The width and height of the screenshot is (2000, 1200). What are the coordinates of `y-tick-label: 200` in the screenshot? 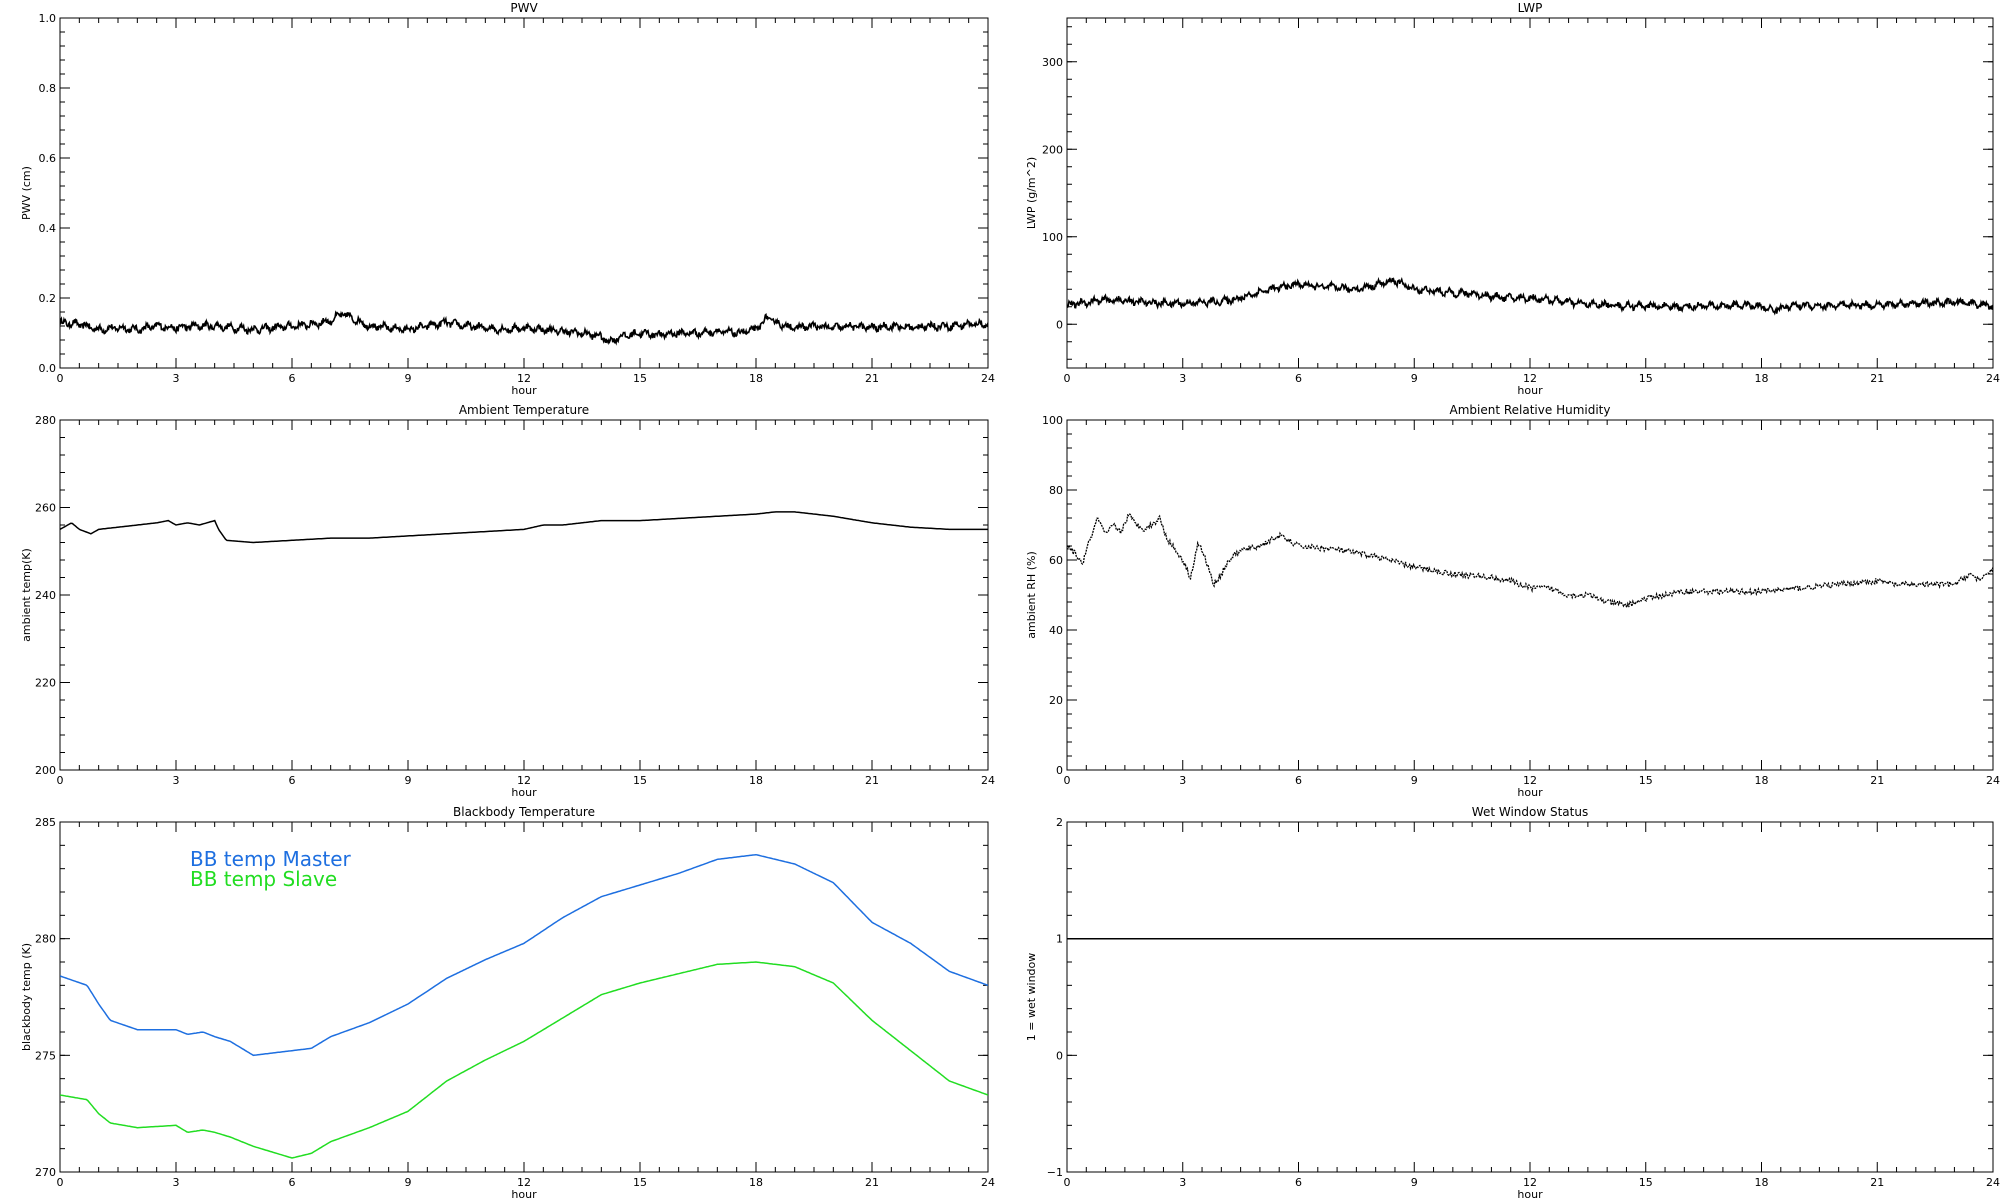 It's located at (45, 770).